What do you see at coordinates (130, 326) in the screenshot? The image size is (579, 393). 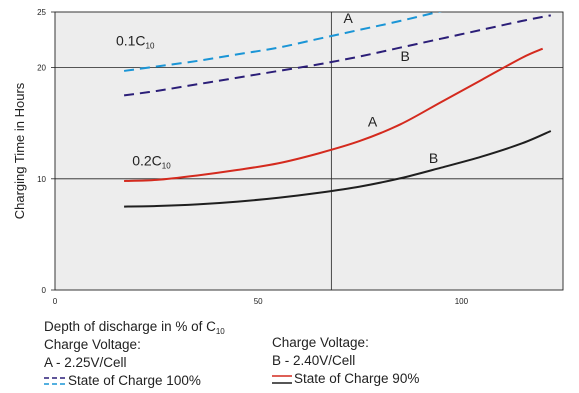 I see `x-axis-label-text: Depth of discharge in % of C` at bounding box center [130, 326].